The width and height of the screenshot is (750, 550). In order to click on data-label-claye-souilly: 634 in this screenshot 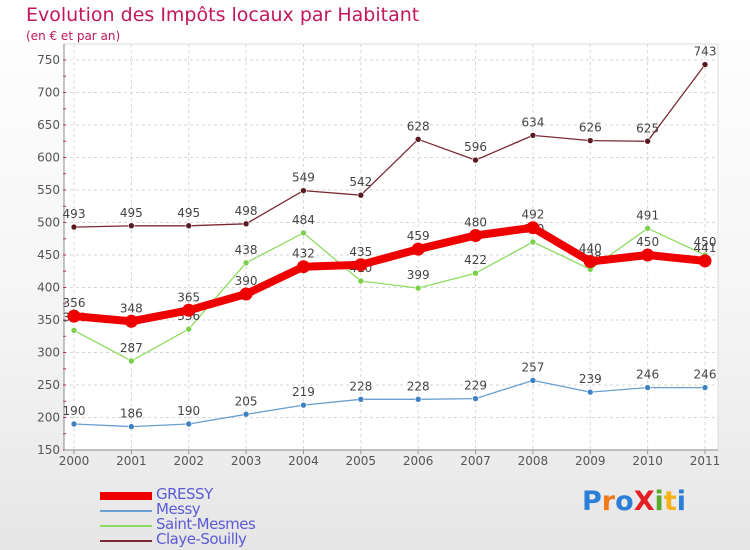, I will do `click(532, 122)`.